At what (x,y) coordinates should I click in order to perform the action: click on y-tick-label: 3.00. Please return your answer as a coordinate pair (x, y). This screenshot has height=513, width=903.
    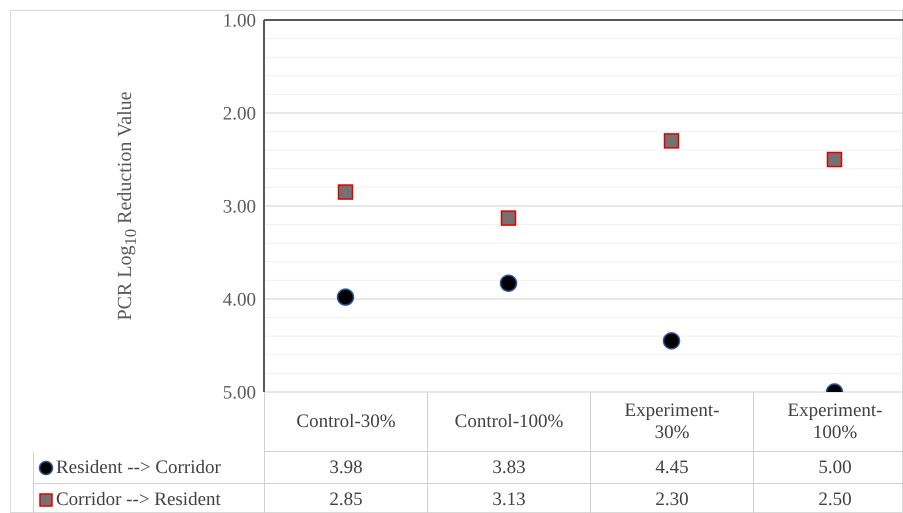
    Looking at the image, I should click on (239, 207).